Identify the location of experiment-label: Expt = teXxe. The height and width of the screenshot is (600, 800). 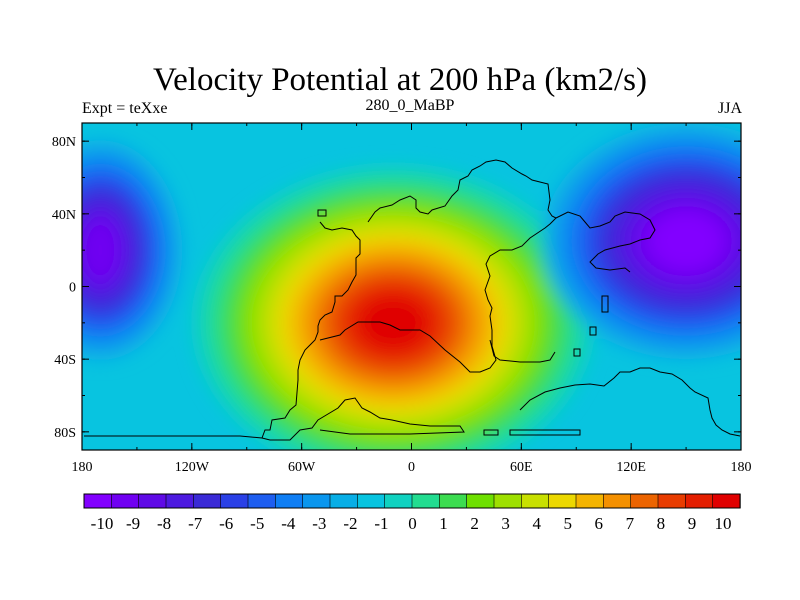
(125, 108).